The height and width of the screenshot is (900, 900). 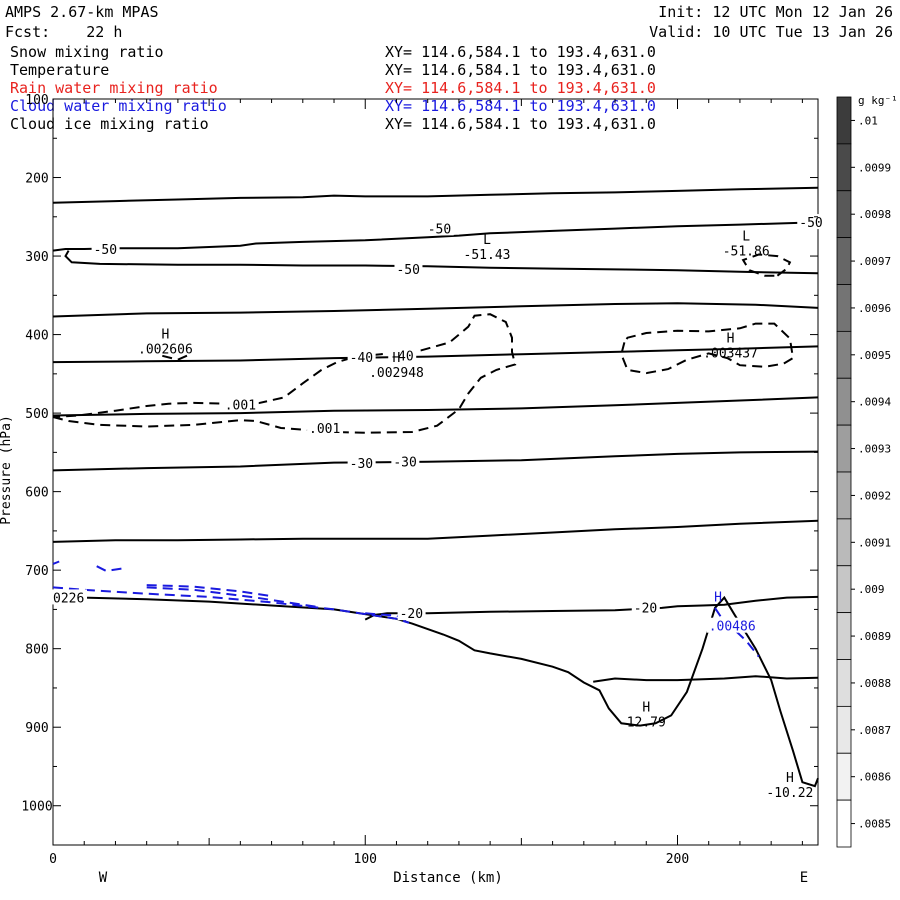 What do you see at coordinates (109, 124) in the screenshot?
I see `field-name: Cloud ice mixing ratio` at bounding box center [109, 124].